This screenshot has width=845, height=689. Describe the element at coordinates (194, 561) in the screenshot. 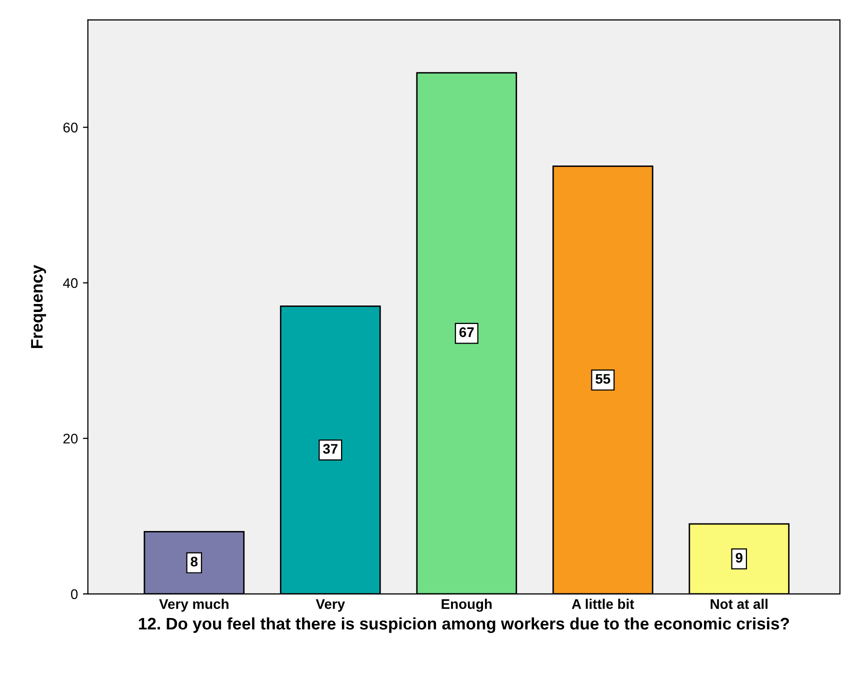

I see `data-label: 8` at that location.